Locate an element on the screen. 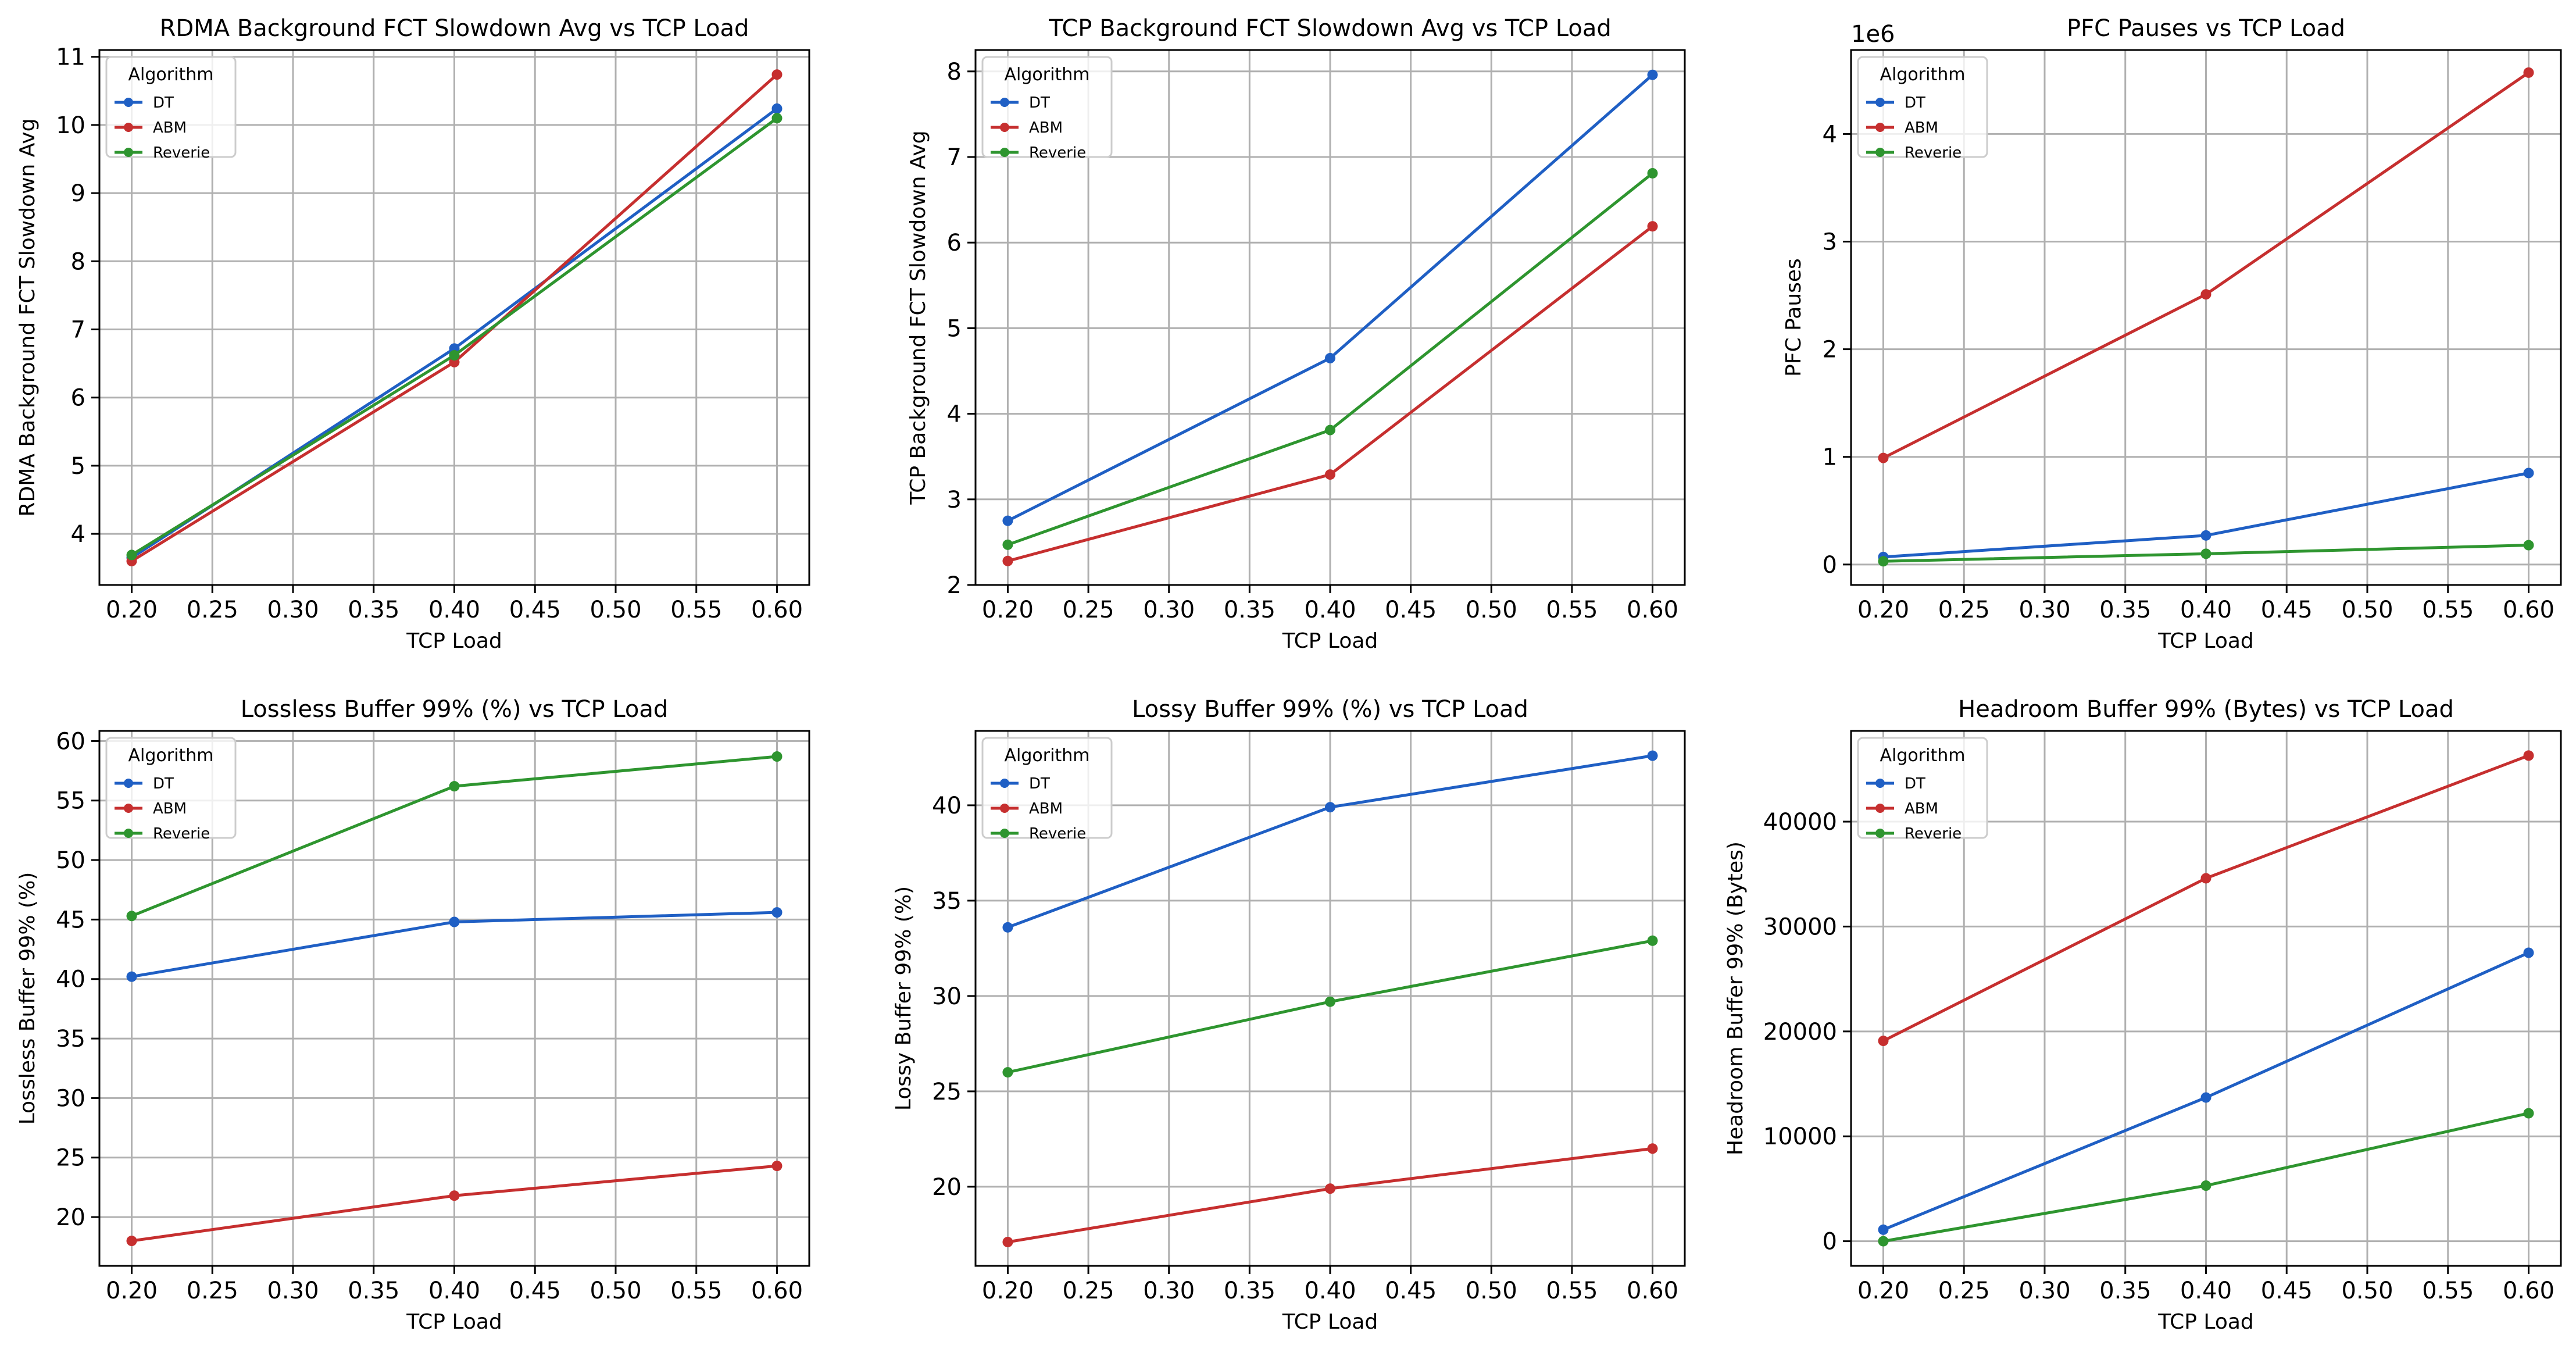 The height and width of the screenshot is (1356, 2576). y-axis-label: TCP Background FCT Slowdown Avg is located at coordinates (918, 317).